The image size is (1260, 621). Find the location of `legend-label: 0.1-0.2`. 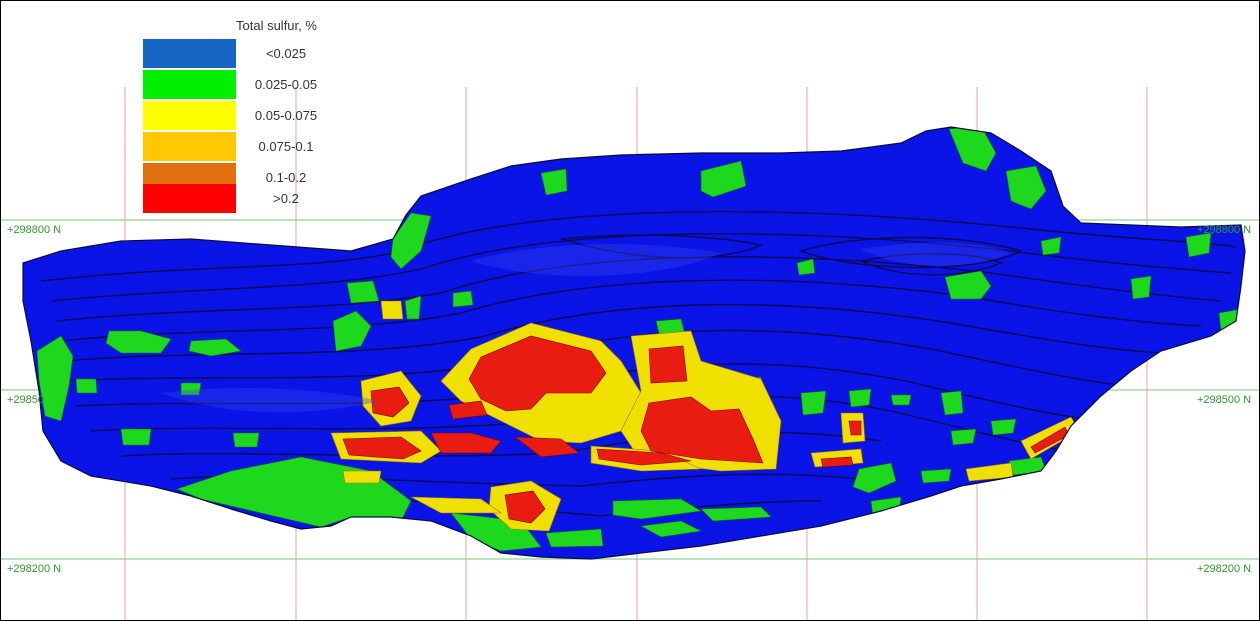

legend-label: 0.1-0.2 is located at coordinates (286, 177).